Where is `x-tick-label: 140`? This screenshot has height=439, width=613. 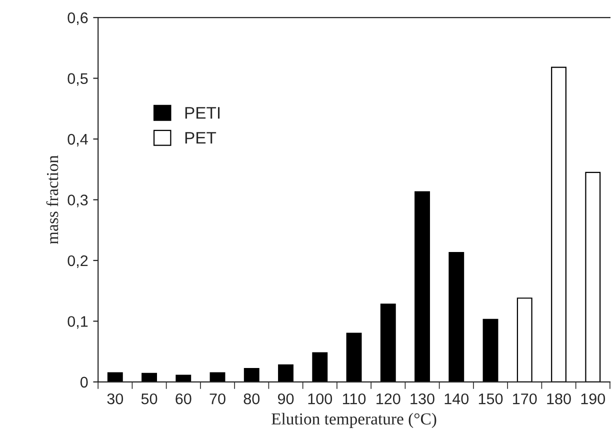 x-tick-label: 140 is located at coordinates (456, 398).